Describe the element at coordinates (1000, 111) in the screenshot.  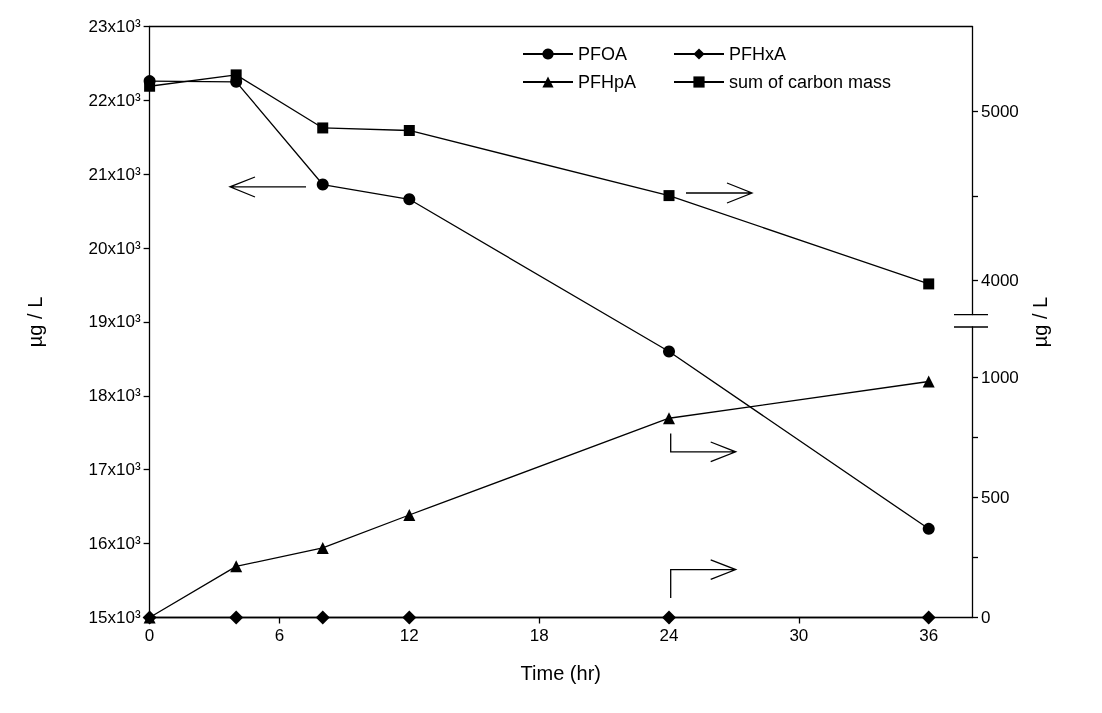
I see `y3-tick-label: 5000` at that location.